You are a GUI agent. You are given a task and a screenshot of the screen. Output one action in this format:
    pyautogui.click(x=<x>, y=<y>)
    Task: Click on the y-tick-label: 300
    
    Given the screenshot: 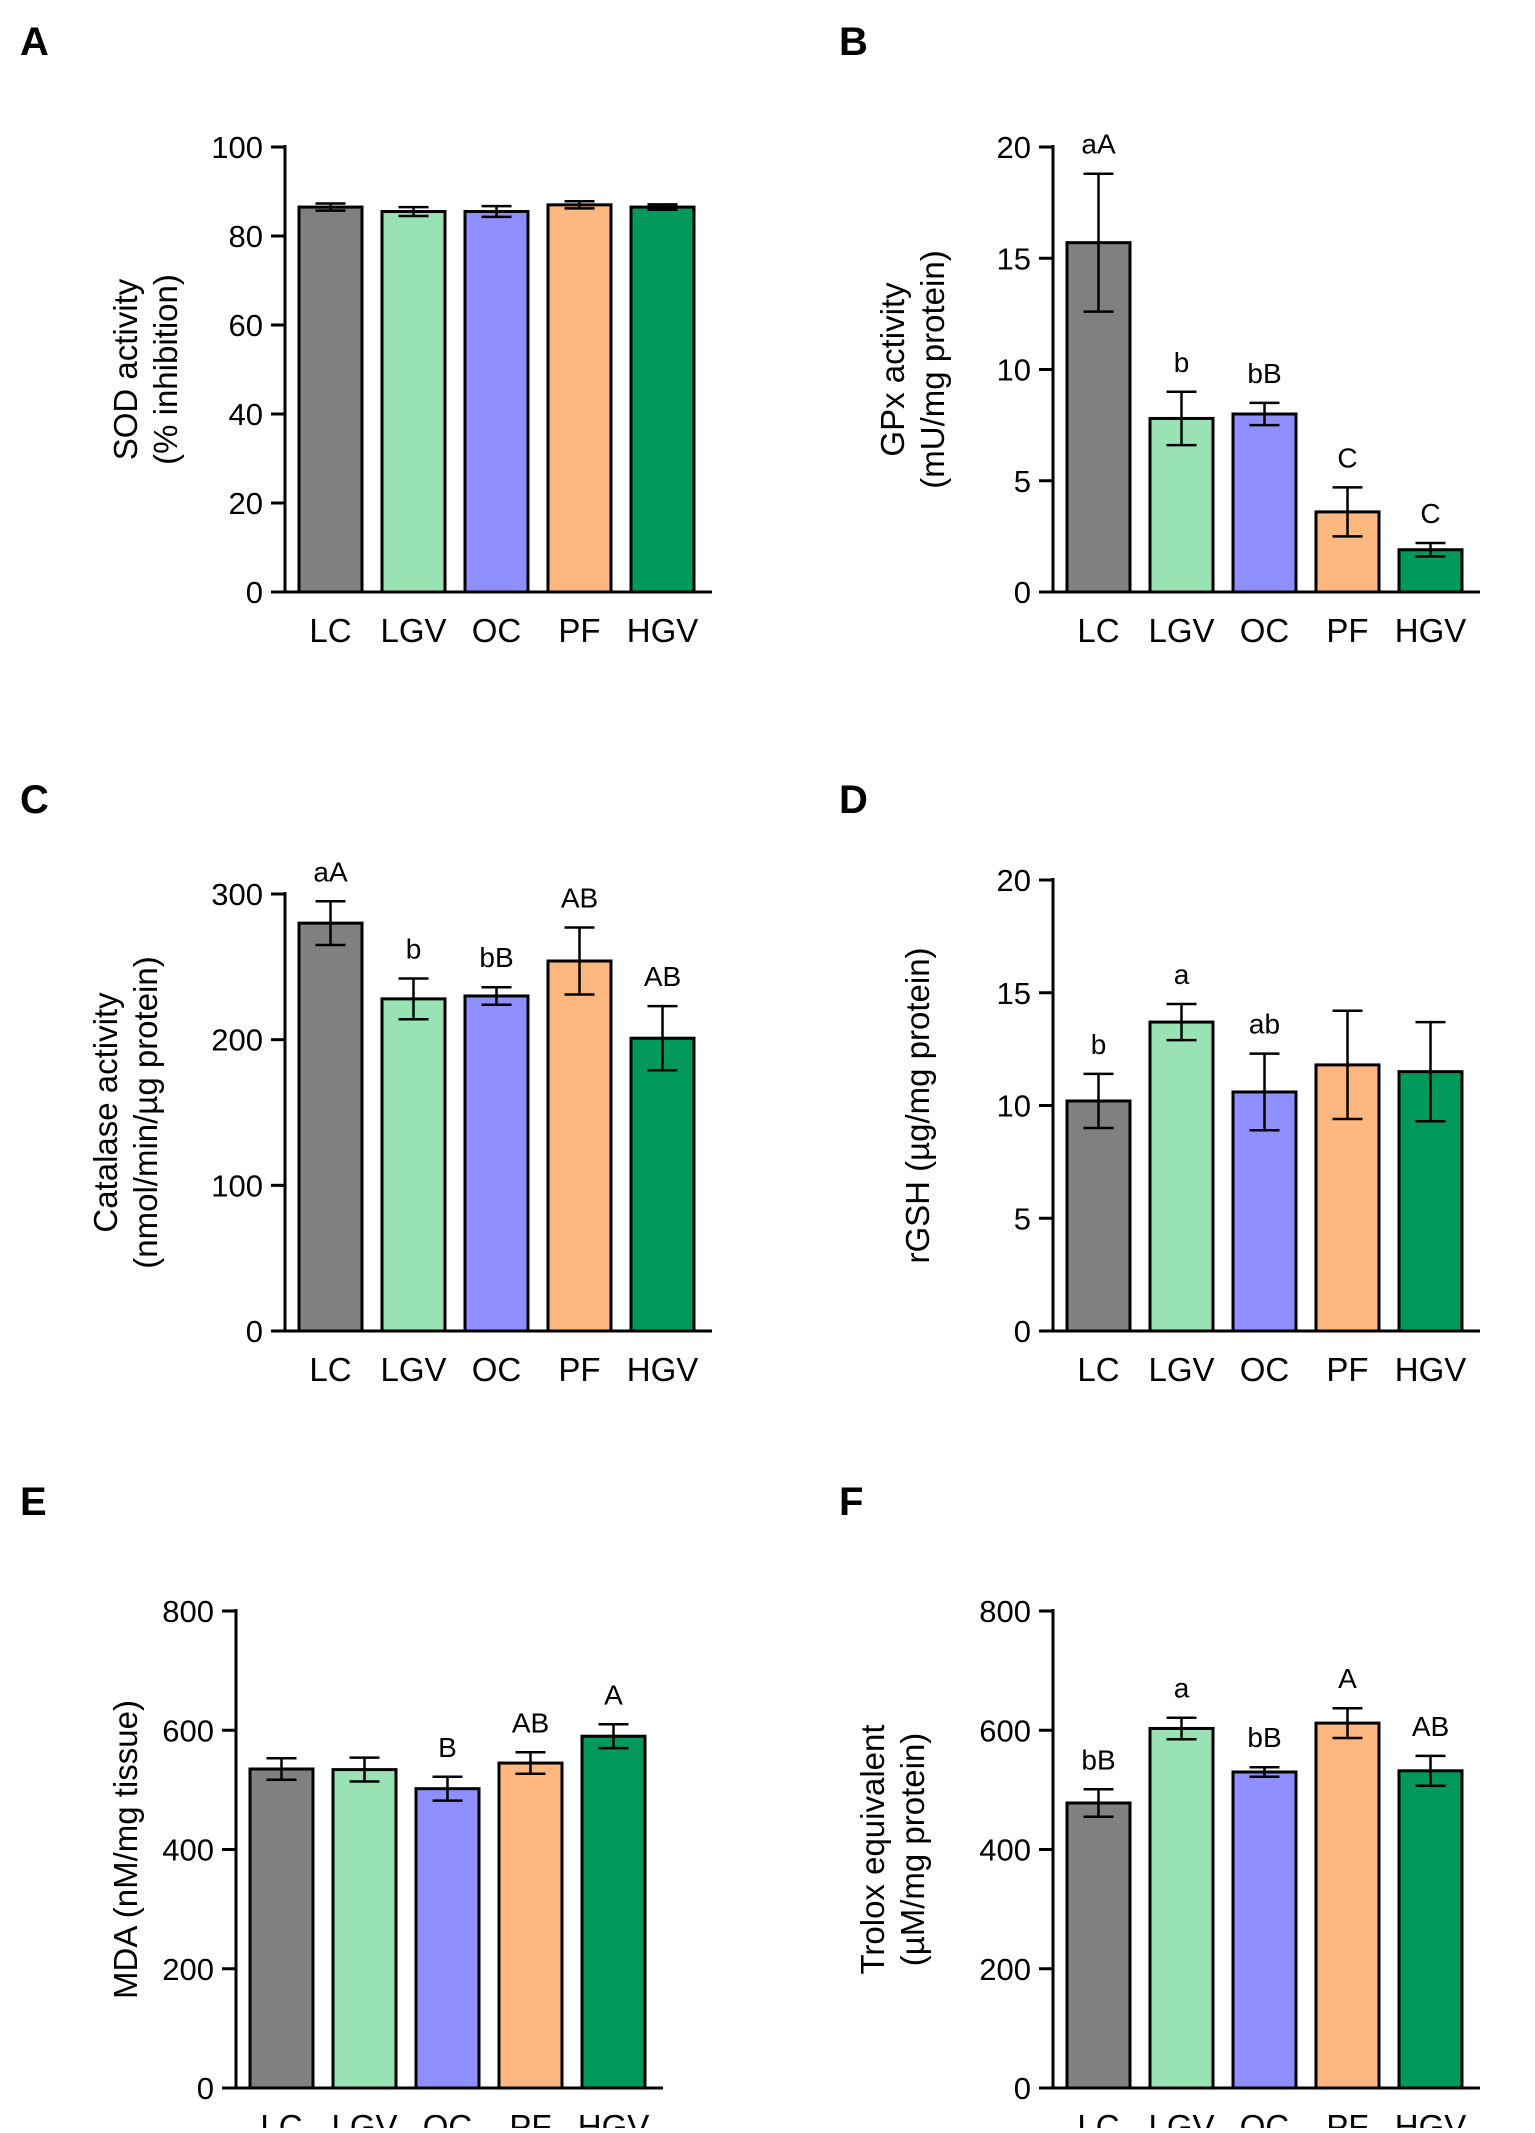 What is the action you would take?
    pyautogui.click(x=237, y=894)
    